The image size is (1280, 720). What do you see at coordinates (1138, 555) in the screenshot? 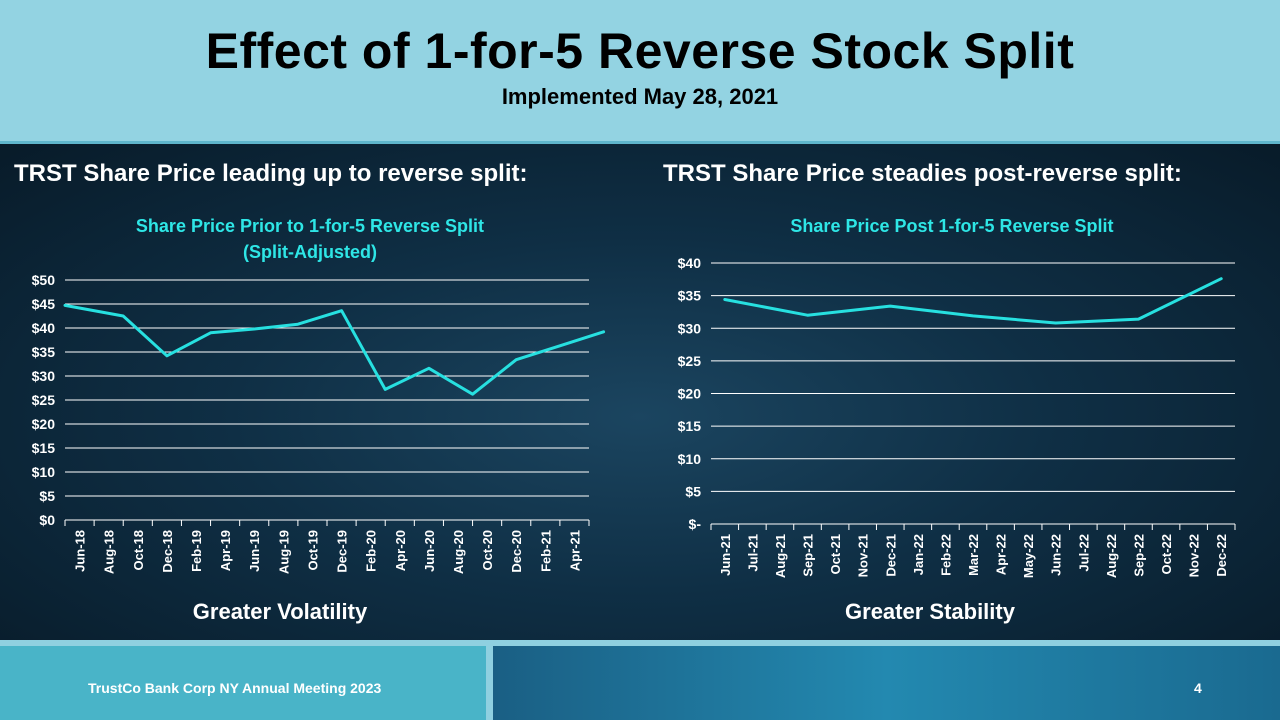
I see `post-split-x-tick-label: Sep-22` at bounding box center [1138, 555].